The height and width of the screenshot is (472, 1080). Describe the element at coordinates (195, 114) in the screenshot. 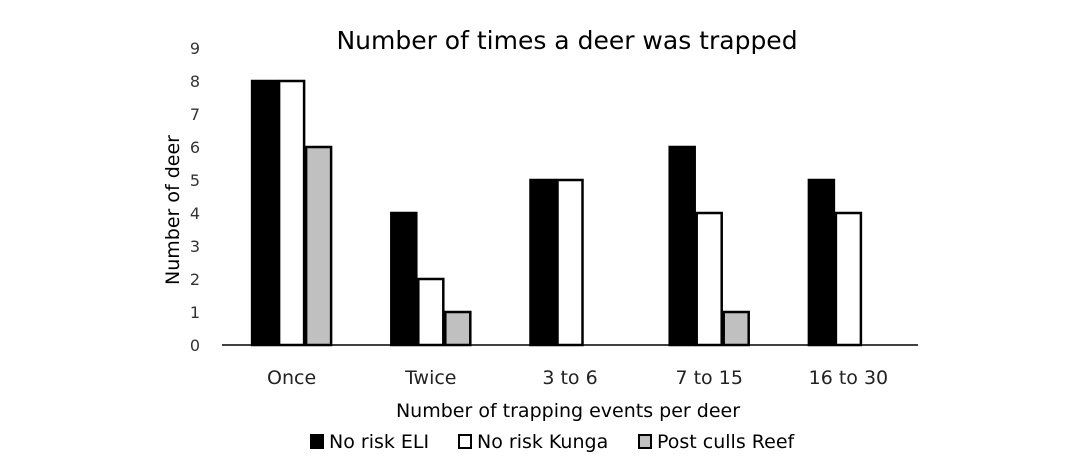

I see `y-tick-label: 7` at that location.